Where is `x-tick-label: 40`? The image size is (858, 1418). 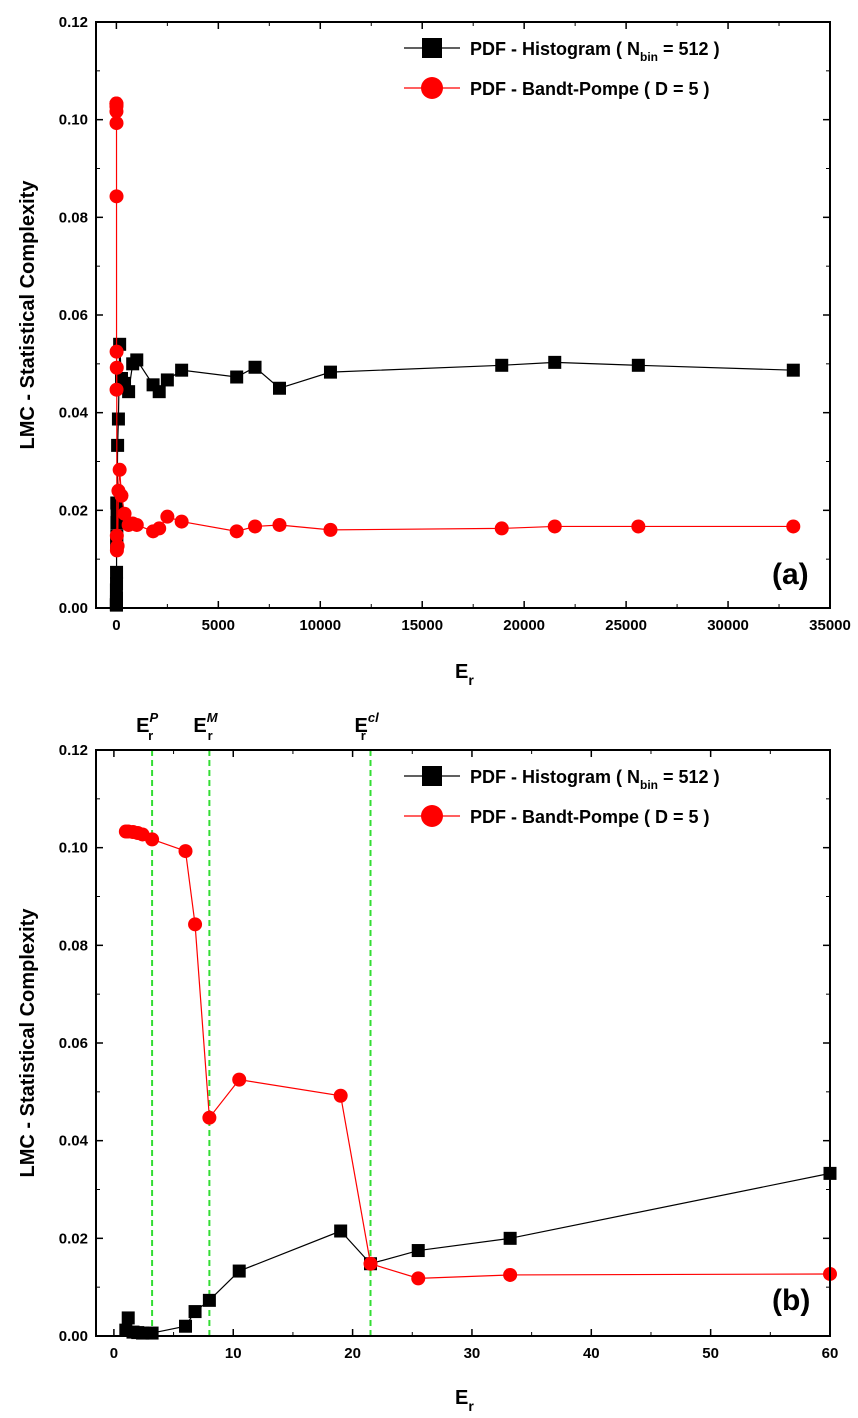
x-tick-label: 40 is located at coordinates (591, 1353).